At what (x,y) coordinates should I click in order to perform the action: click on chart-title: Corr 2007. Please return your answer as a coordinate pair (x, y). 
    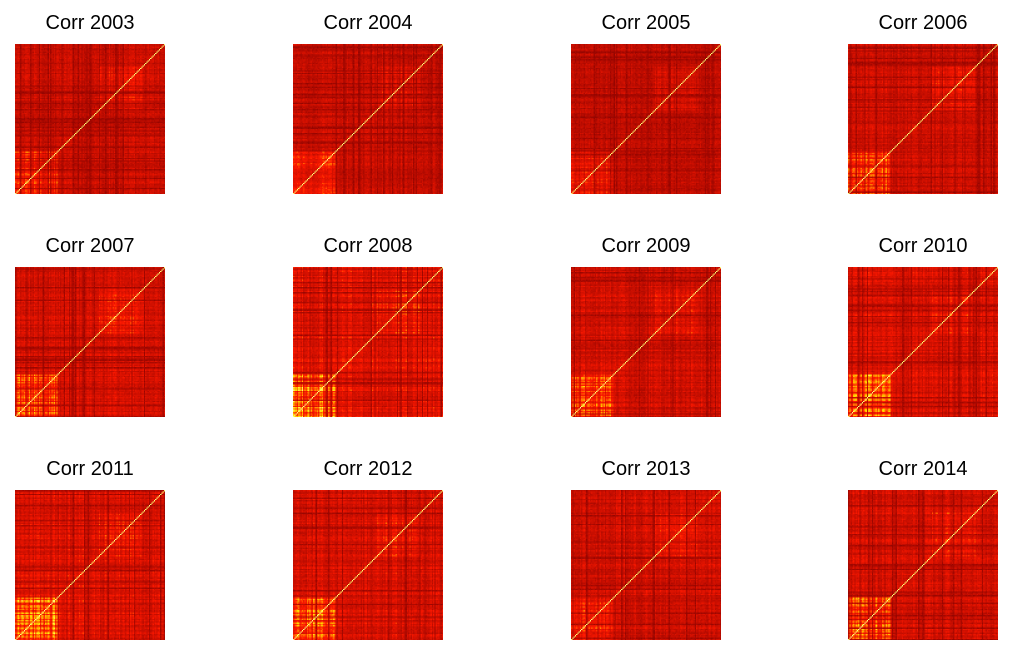
    Looking at the image, I should click on (90, 246).